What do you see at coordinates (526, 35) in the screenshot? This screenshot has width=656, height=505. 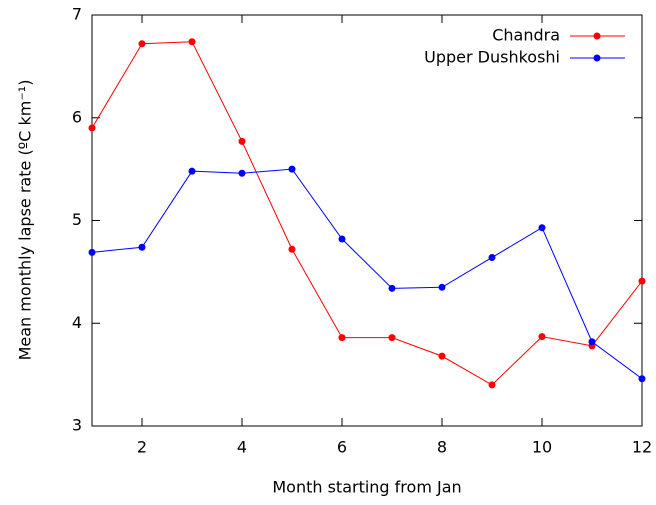 I see `legend-label: Chandra` at bounding box center [526, 35].